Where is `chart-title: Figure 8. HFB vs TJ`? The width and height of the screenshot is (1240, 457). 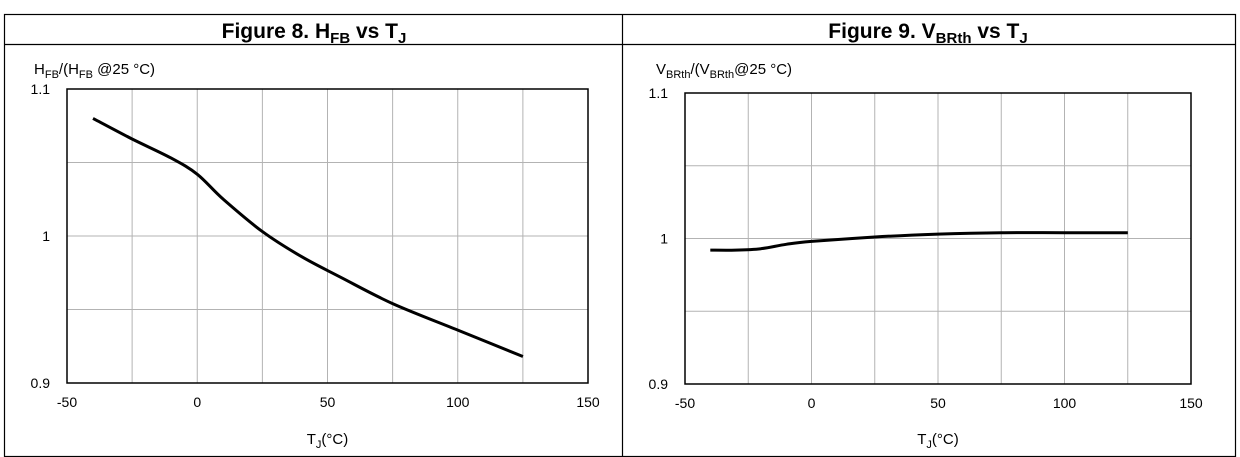 chart-title: Figure 8. HFB vs TJ is located at coordinates (314, 33).